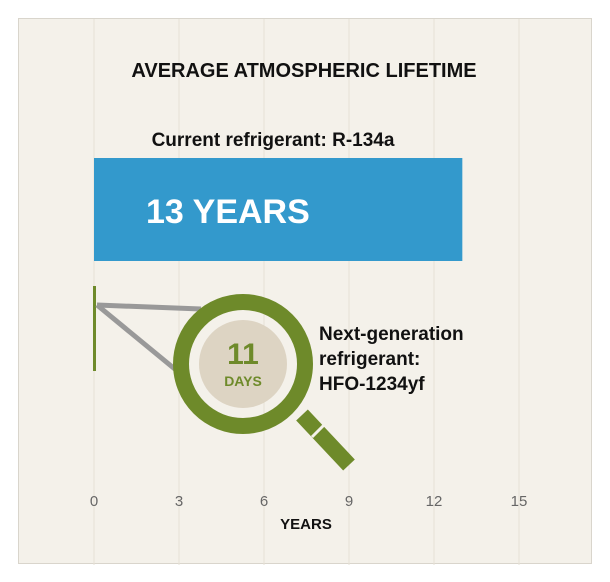  I want to click on pointer-line-upper, so click(149, 307).